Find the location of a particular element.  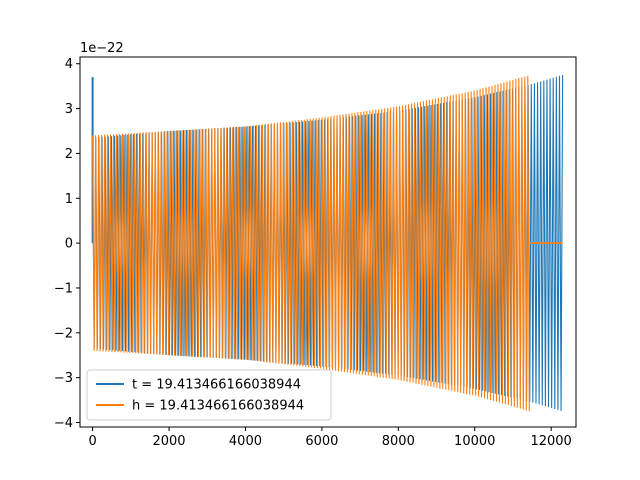

x-tick-label: 12000 is located at coordinates (550, 441).